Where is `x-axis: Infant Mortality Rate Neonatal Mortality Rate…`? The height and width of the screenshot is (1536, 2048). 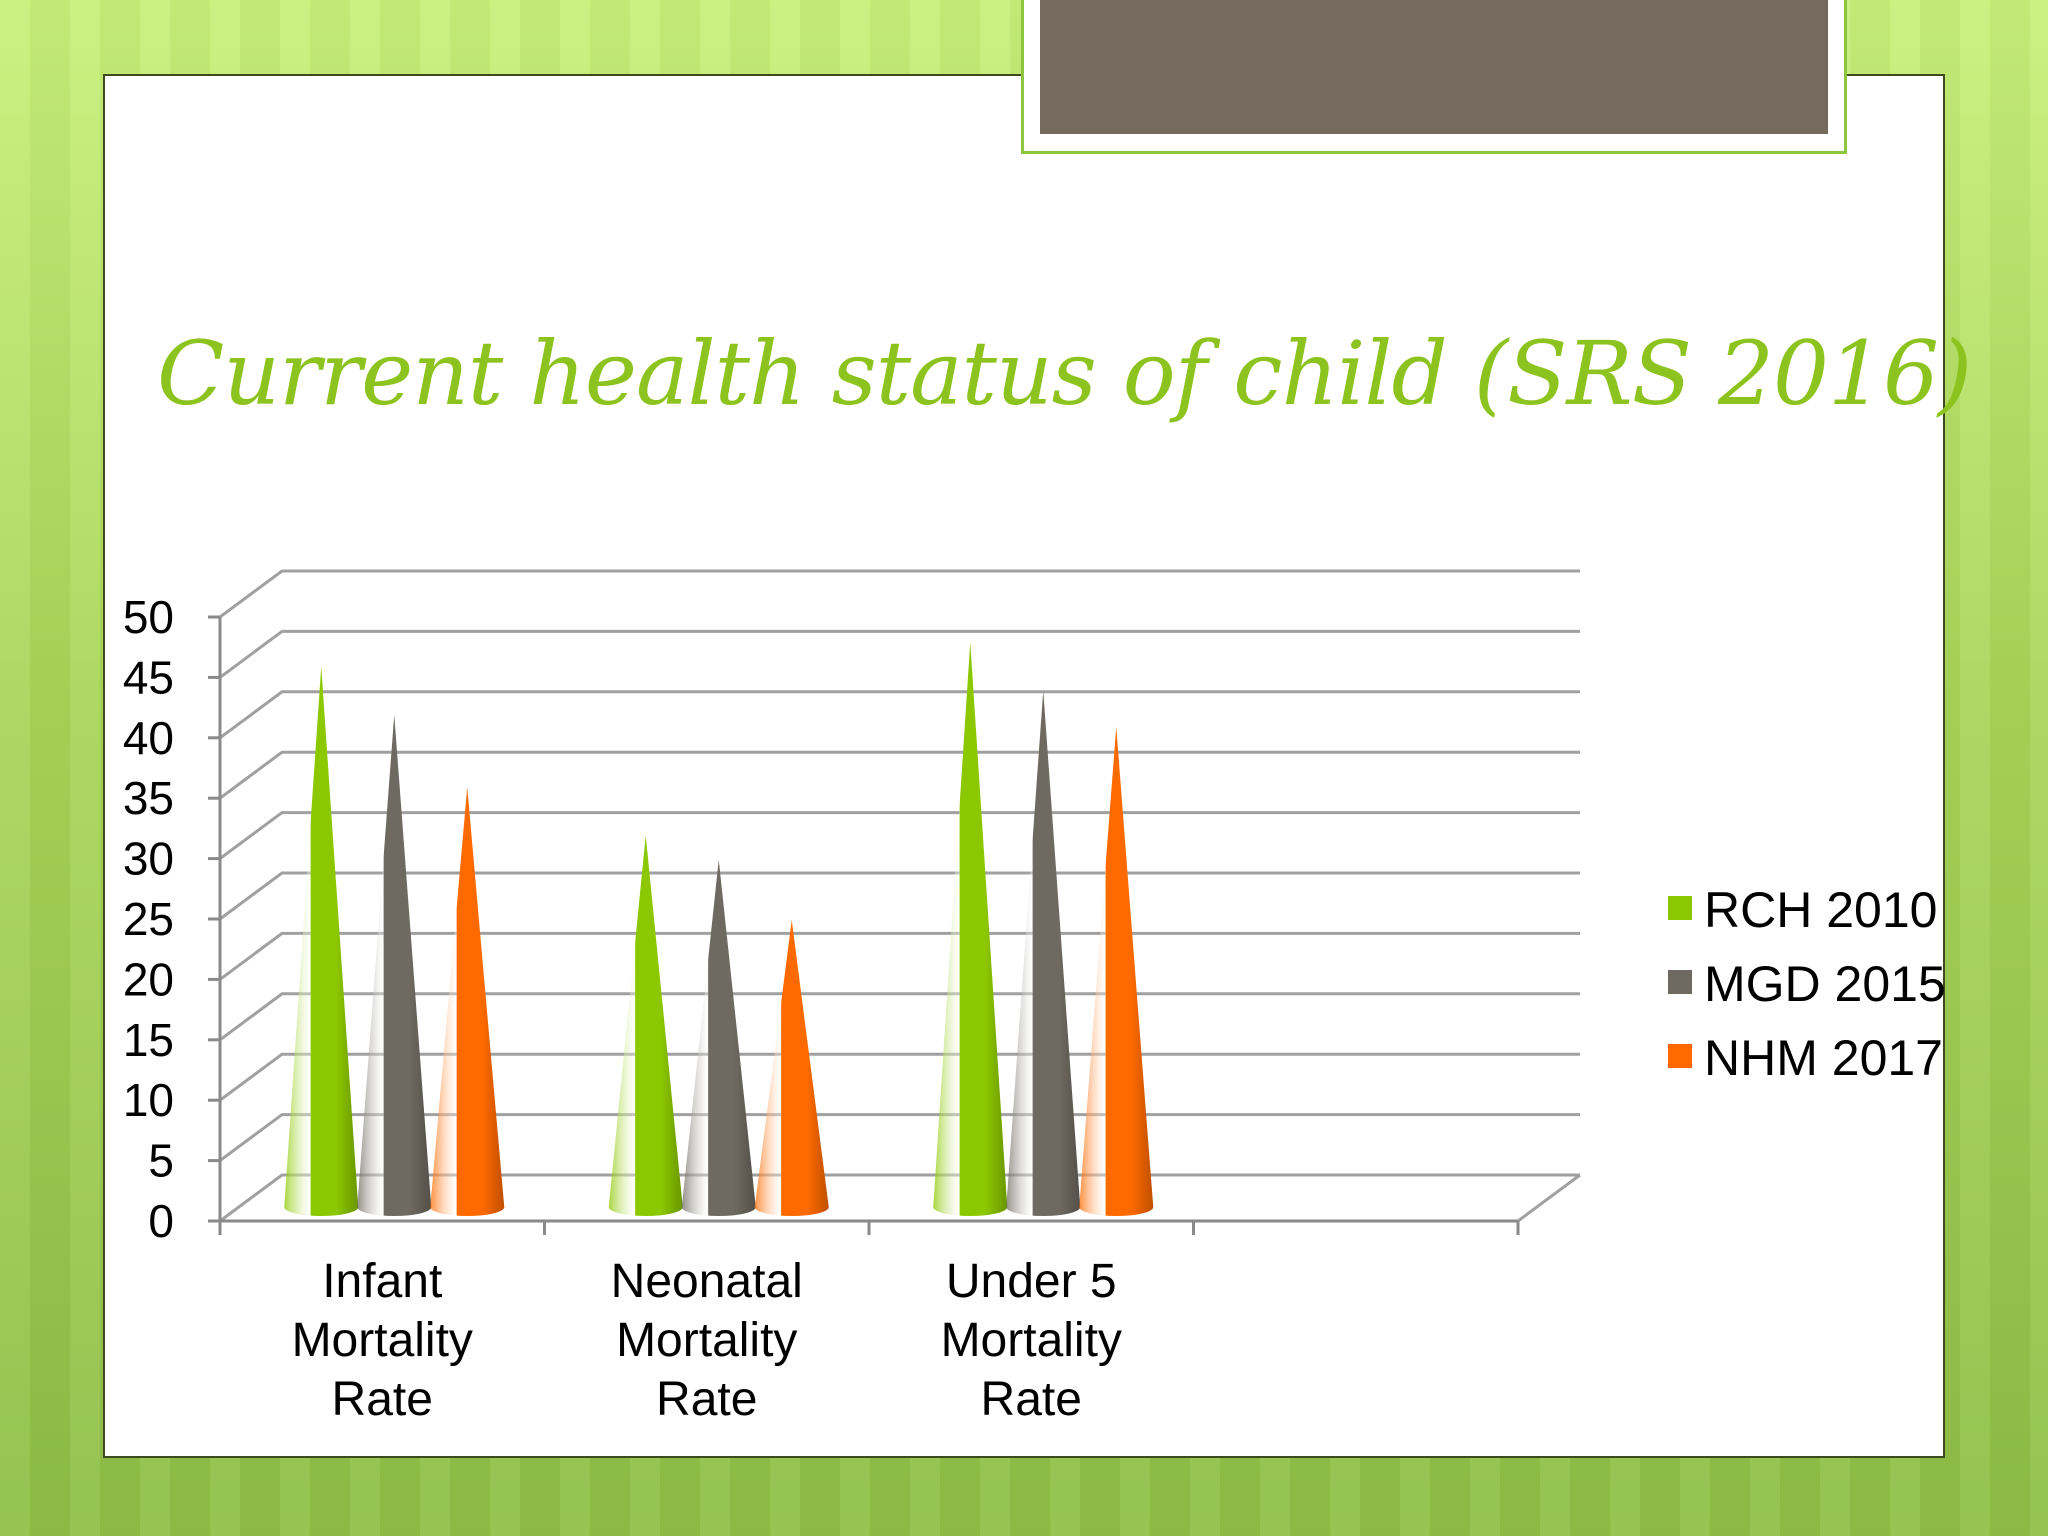
x-axis: Infant Mortality Rate Neonatal Mortality Rate… is located at coordinates (869, 1322).